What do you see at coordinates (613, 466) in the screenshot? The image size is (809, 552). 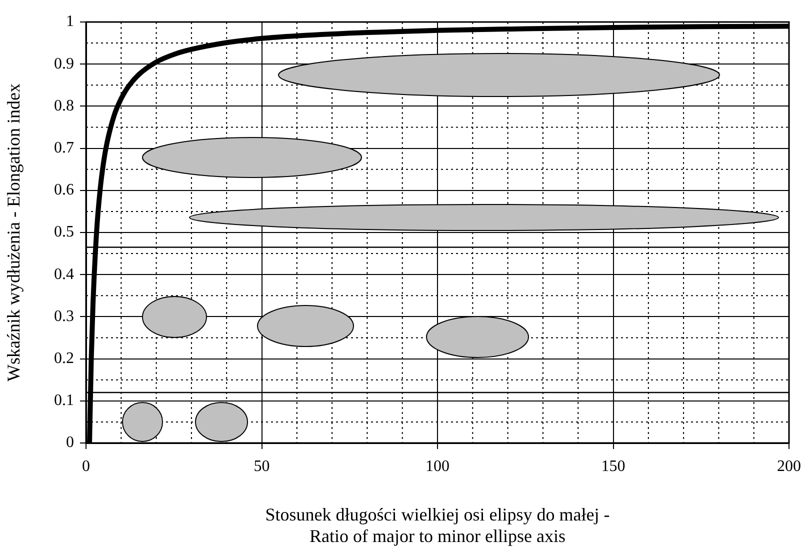 I see `x-tick-label: 150` at bounding box center [613, 466].